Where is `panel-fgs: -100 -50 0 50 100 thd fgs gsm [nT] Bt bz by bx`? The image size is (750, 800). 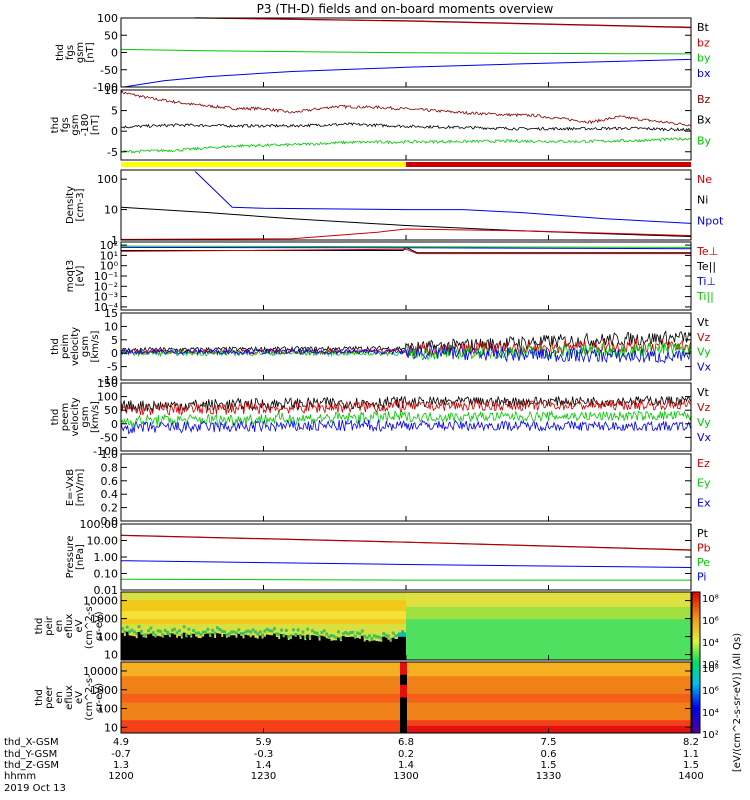 panel-fgs: -100 -50 0 50 100 thd fgs gsm [nT] Bt bz by bx is located at coordinates (383, 53).